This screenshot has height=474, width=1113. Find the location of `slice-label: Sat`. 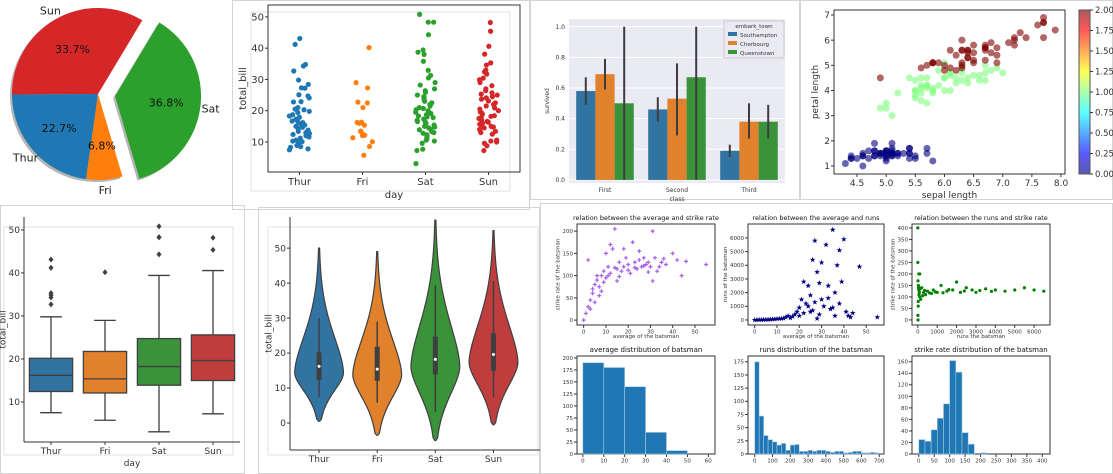

slice-label: Sat is located at coordinates (211, 108).